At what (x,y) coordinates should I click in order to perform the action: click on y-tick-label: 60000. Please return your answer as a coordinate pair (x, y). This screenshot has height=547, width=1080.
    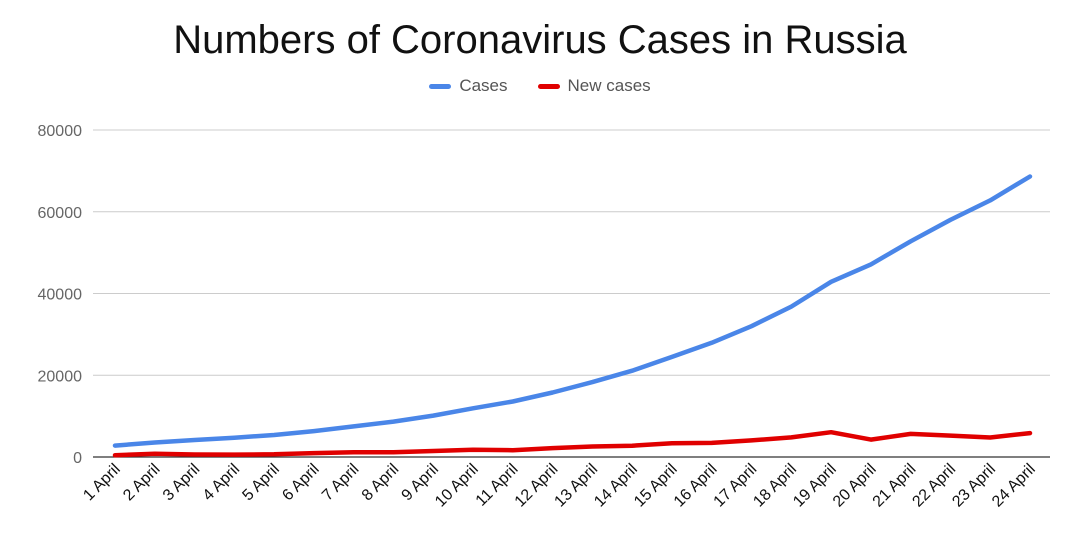
    Looking at the image, I should click on (60, 213).